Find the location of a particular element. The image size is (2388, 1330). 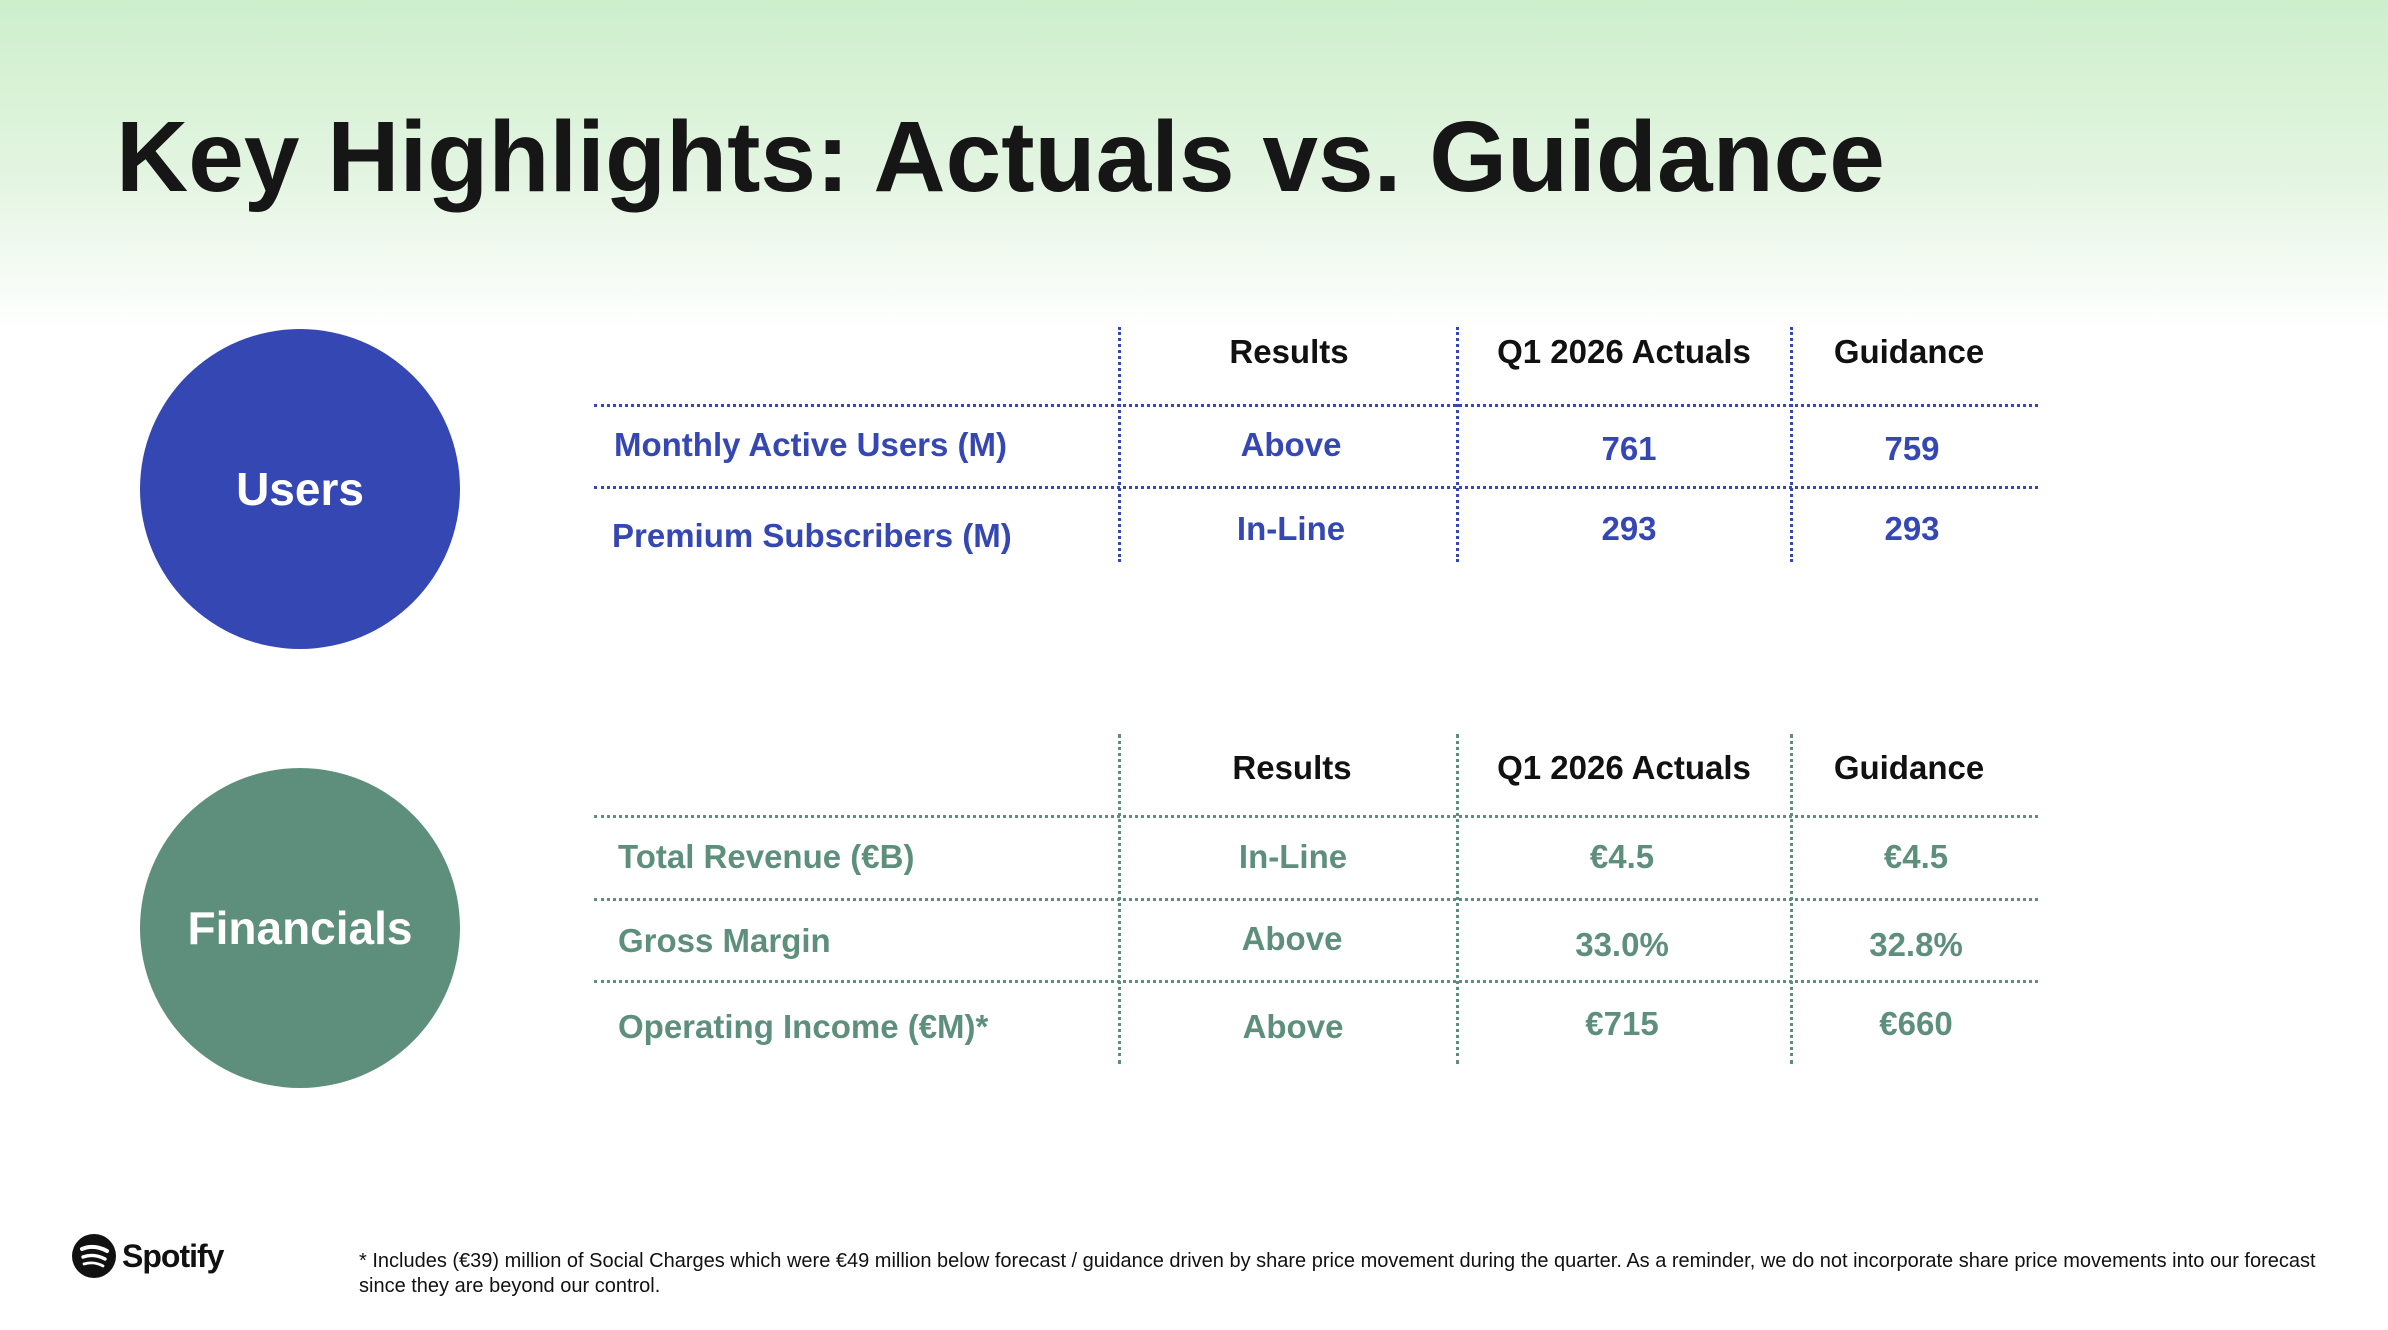

actual-value: 761 is located at coordinates (1629, 448).